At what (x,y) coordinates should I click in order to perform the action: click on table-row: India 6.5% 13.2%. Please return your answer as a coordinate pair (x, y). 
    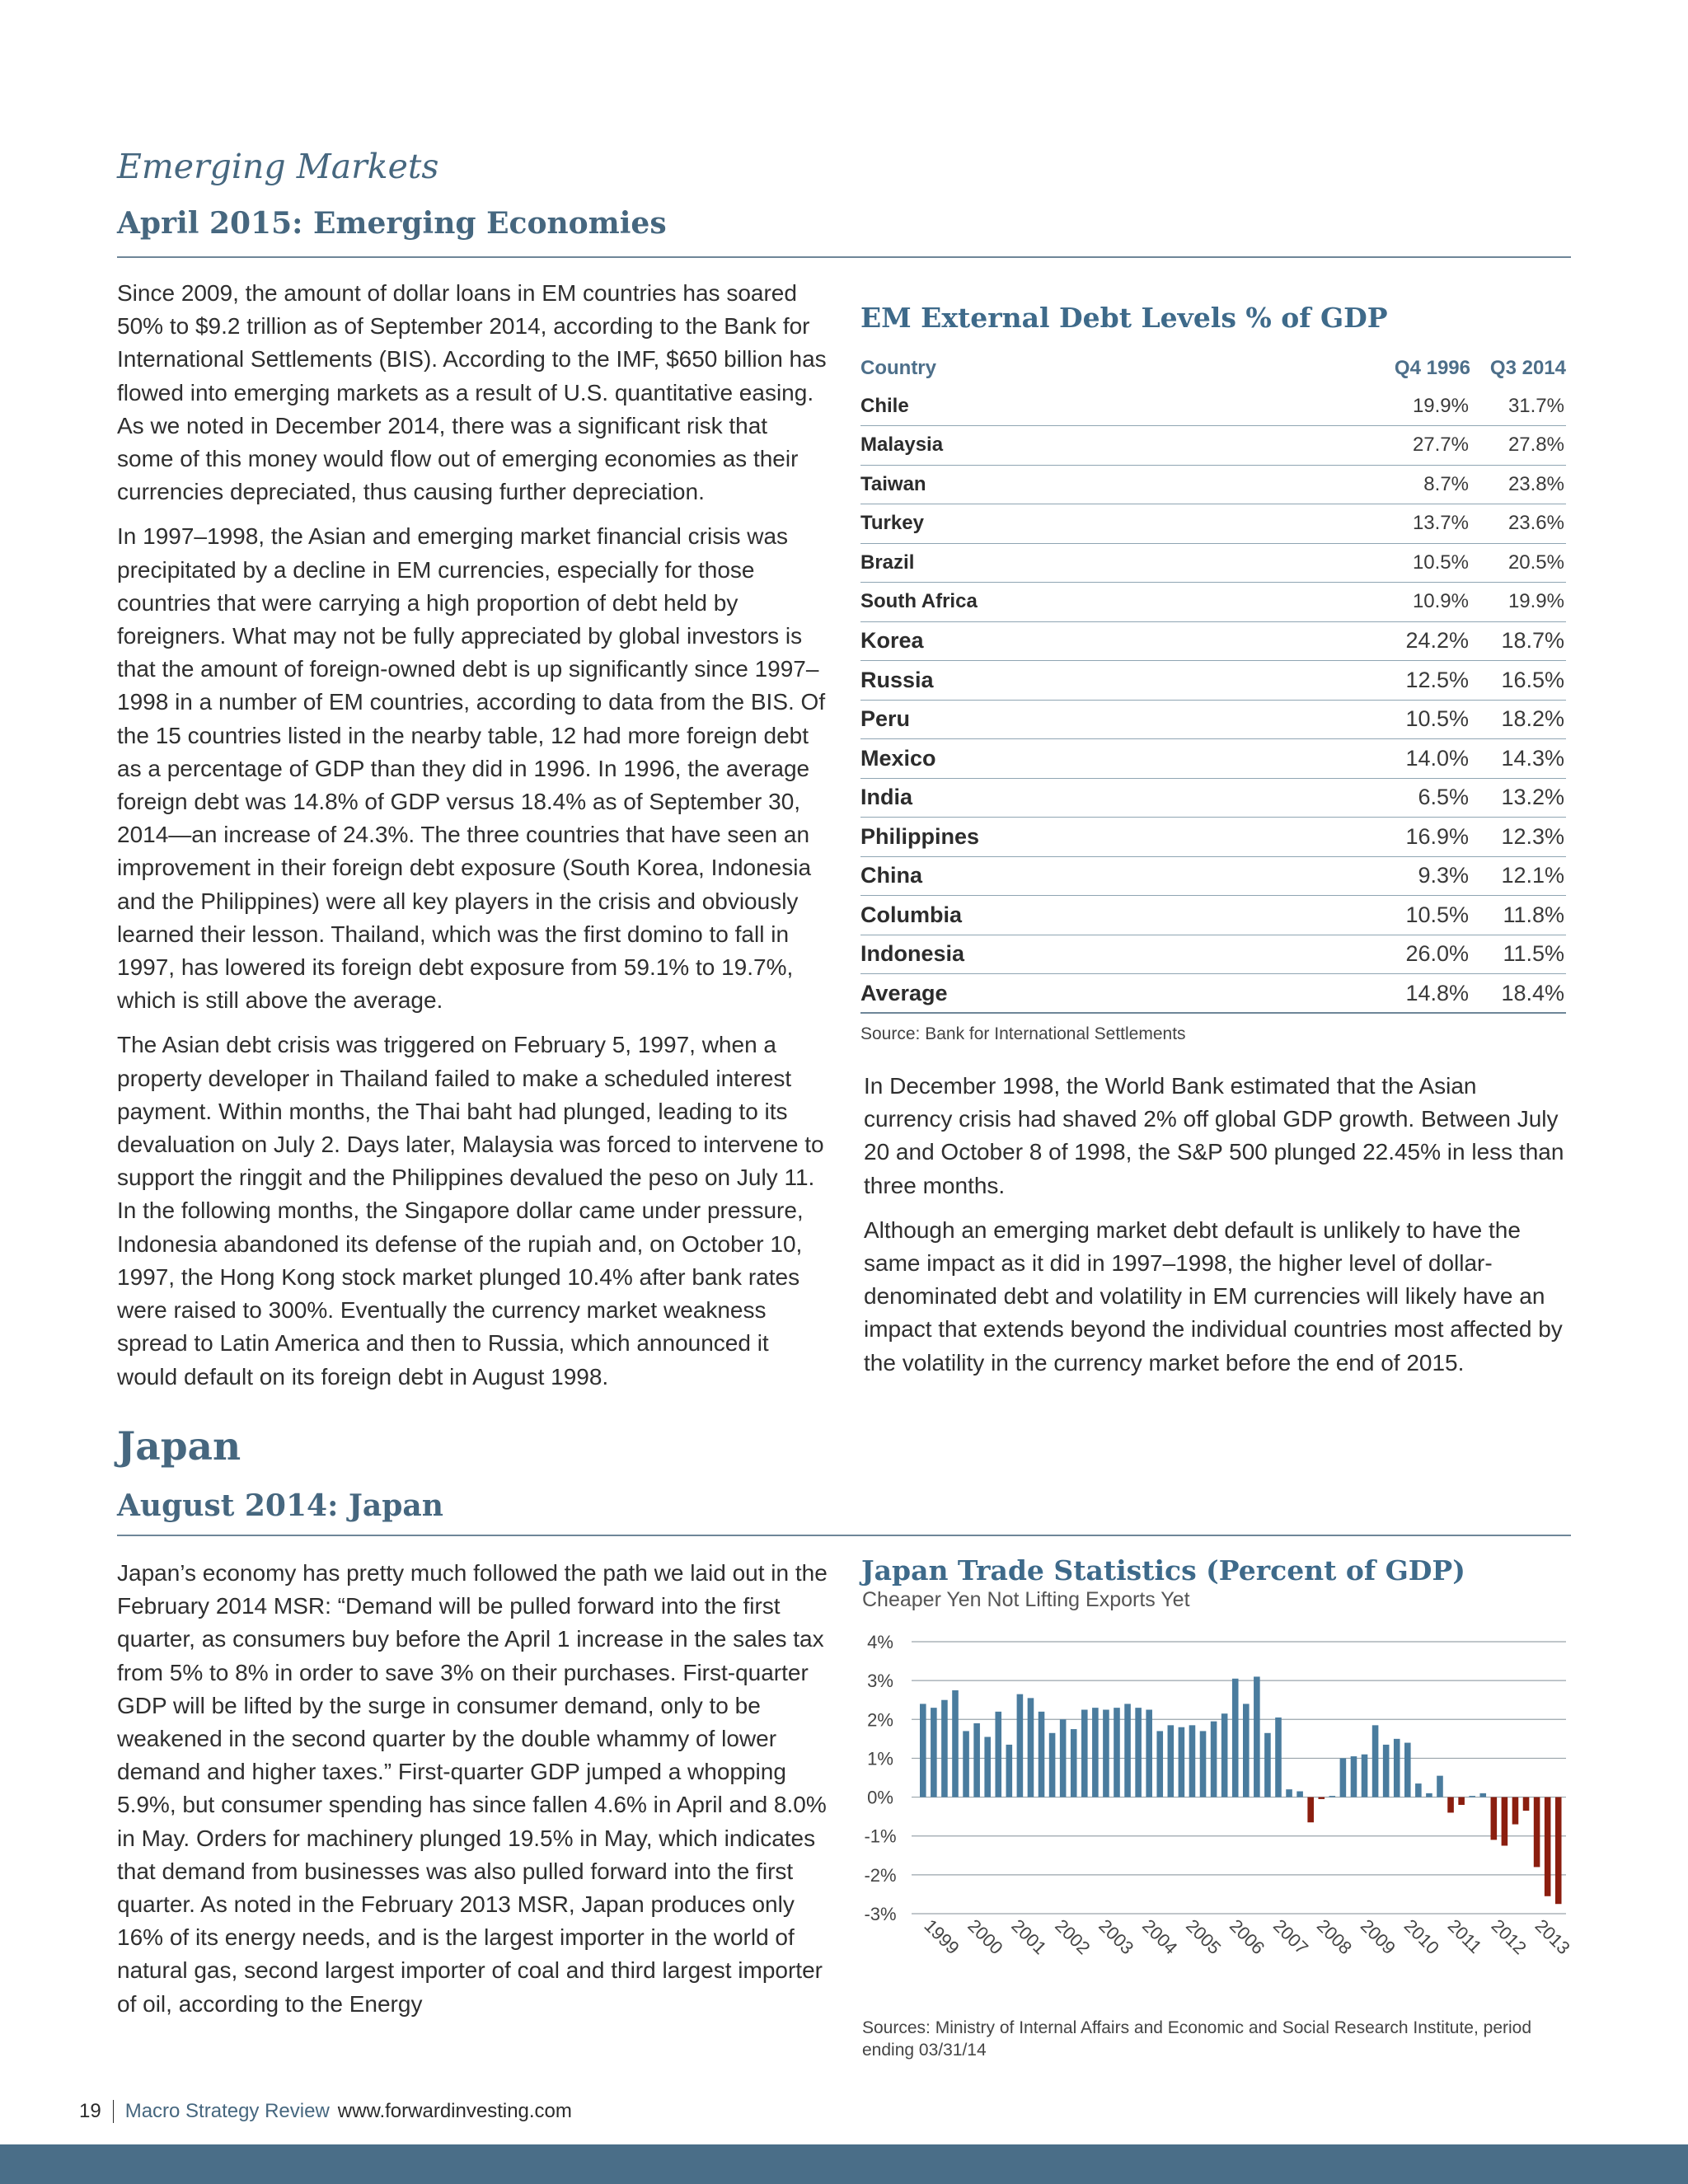
    Looking at the image, I should click on (1213, 798).